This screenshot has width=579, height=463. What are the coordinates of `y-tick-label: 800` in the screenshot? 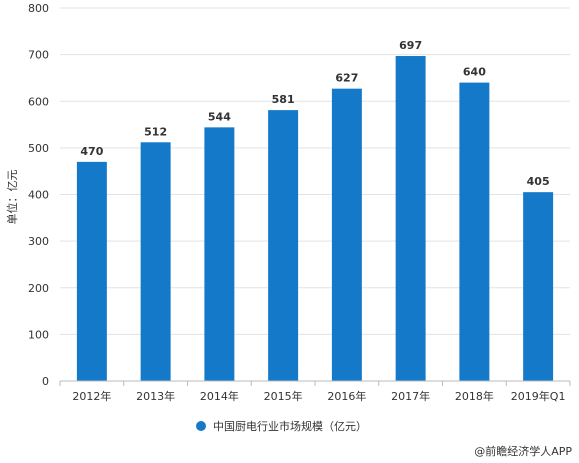 It's located at (38, 8).